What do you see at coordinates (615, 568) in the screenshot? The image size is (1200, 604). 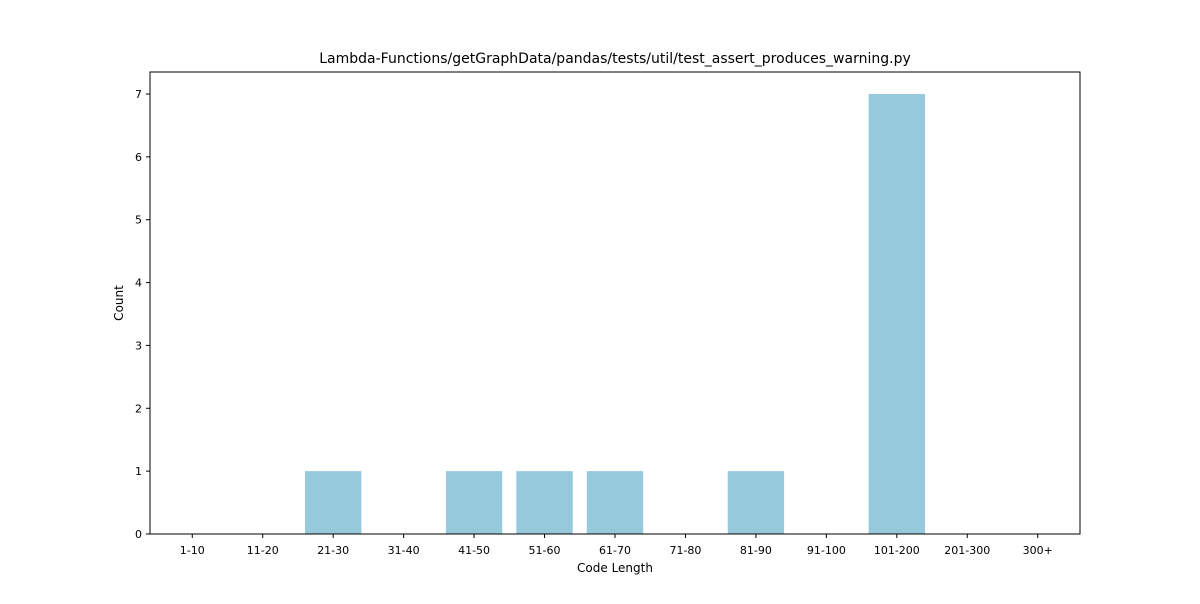 I see `x-axis-label: Code Length` at bounding box center [615, 568].